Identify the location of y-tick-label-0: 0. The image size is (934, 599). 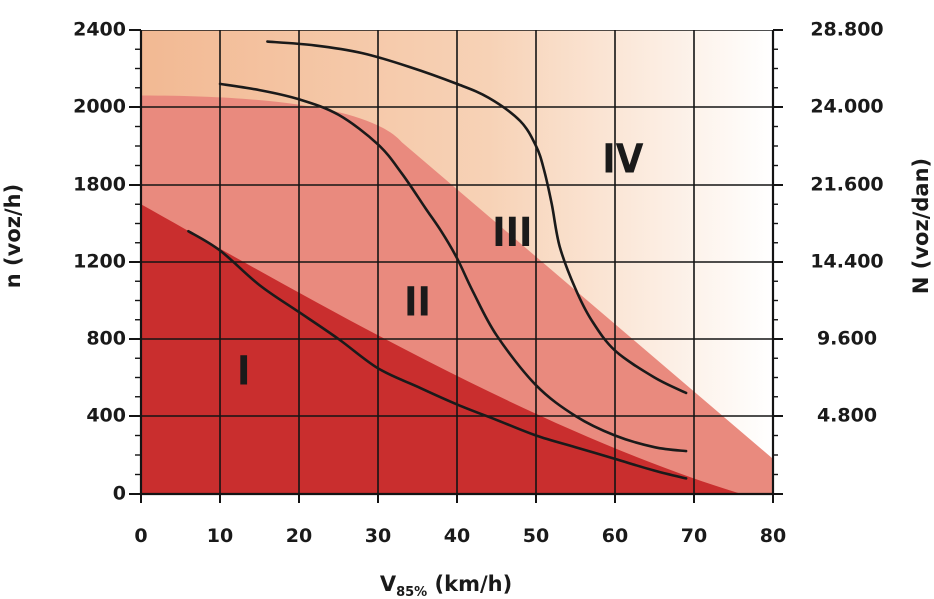
(119, 494).